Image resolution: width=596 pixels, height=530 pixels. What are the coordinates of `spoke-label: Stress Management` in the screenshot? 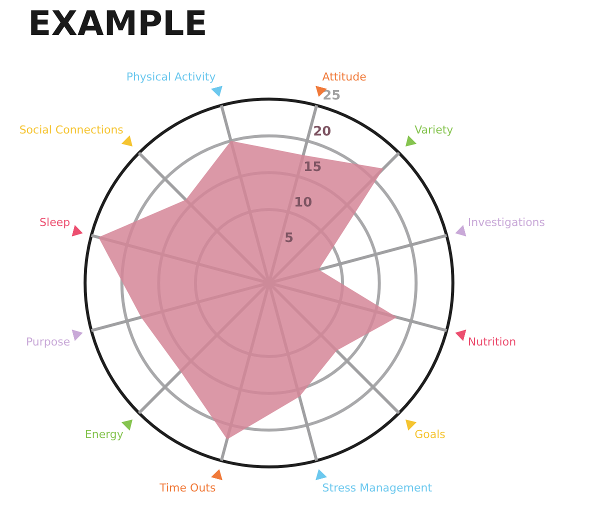 It's located at (377, 487).